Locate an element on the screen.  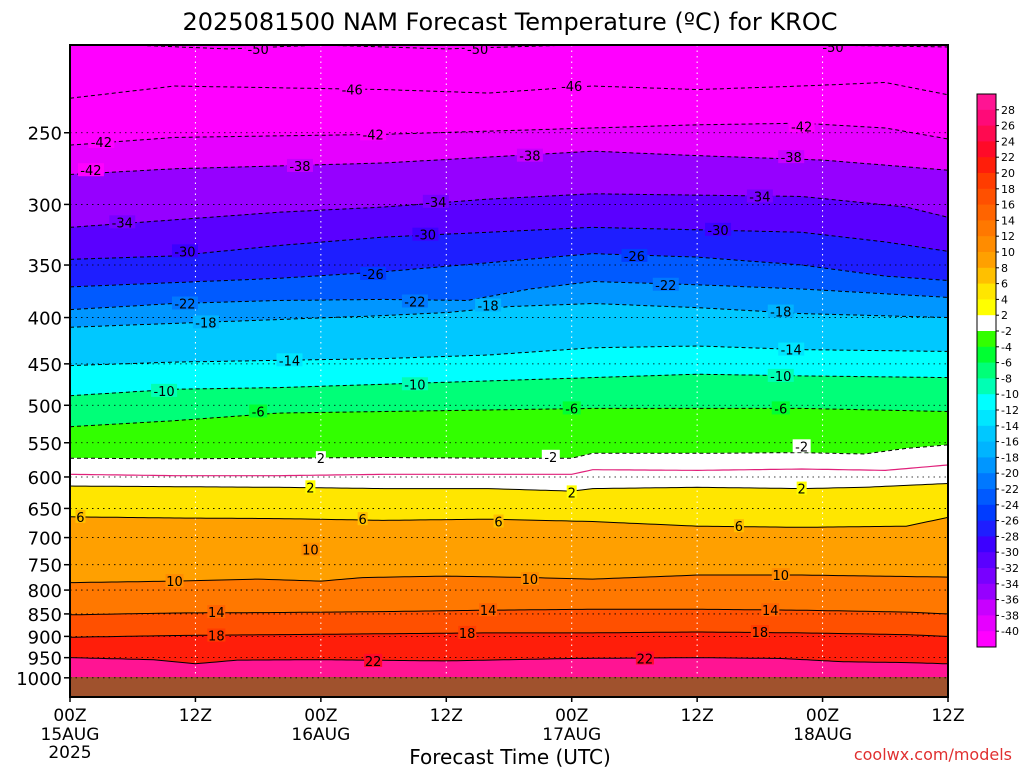
x-tick-year-label: 2025 is located at coordinates (69, 753).